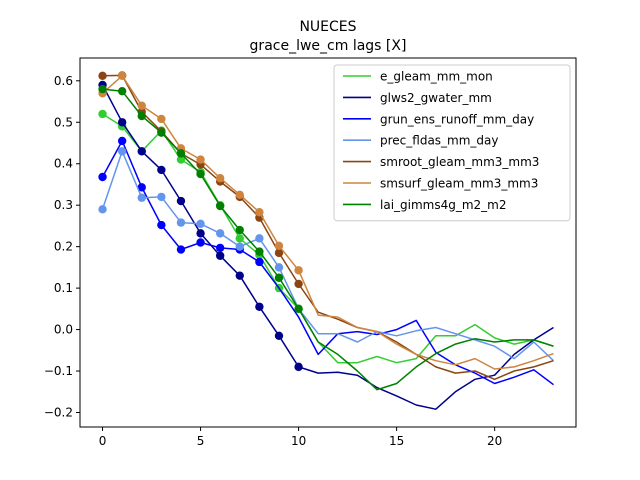 The image size is (640, 480). What do you see at coordinates (436, 77) in the screenshot?
I see `legend-label-0: e_gleam_mm_mon` at bounding box center [436, 77].